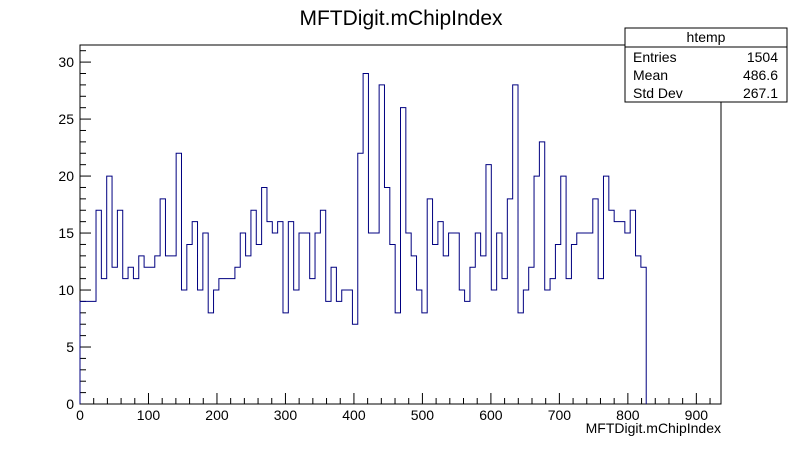  I want to click on y-tick-label: 20, so click(66, 176).